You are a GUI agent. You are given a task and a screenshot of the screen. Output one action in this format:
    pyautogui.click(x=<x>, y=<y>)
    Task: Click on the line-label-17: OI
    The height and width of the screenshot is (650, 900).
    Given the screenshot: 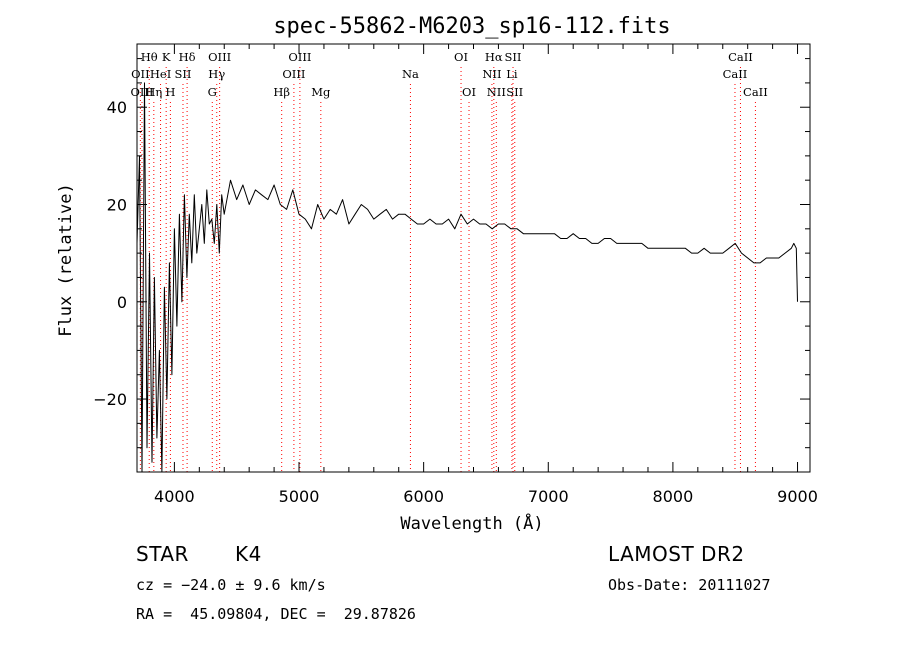 What is the action you would take?
    pyautogui.click(x=461, y=57)
    